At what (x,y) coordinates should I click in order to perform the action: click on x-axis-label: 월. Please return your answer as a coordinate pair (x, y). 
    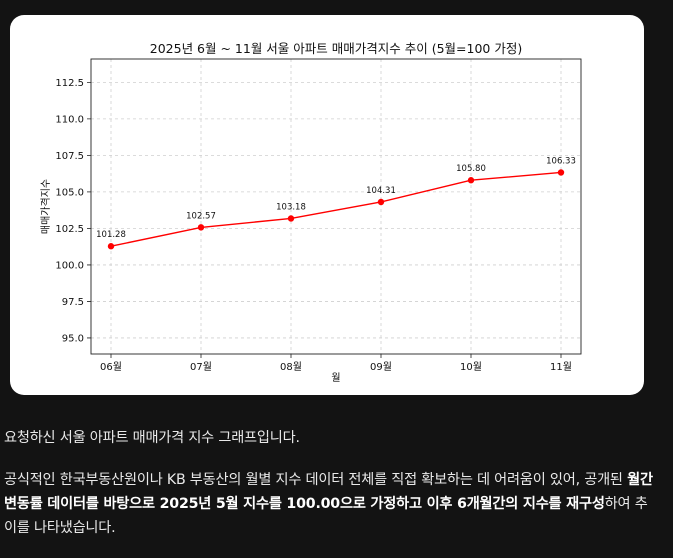
    Looking at the image, I should click on (335, 378).